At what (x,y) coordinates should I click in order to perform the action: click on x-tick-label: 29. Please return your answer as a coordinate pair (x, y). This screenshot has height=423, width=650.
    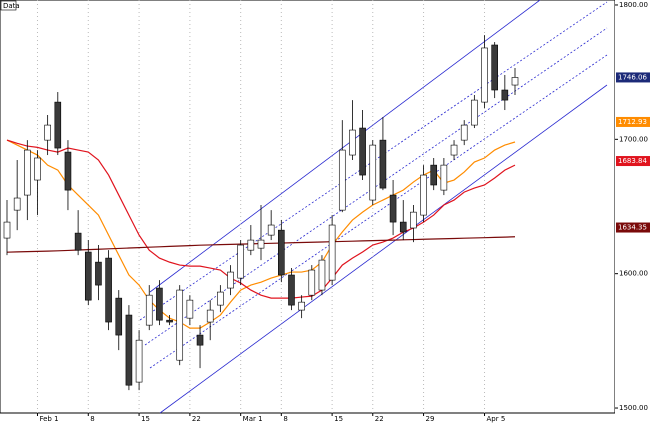
    Looking at the image, I should click on (430, 419).